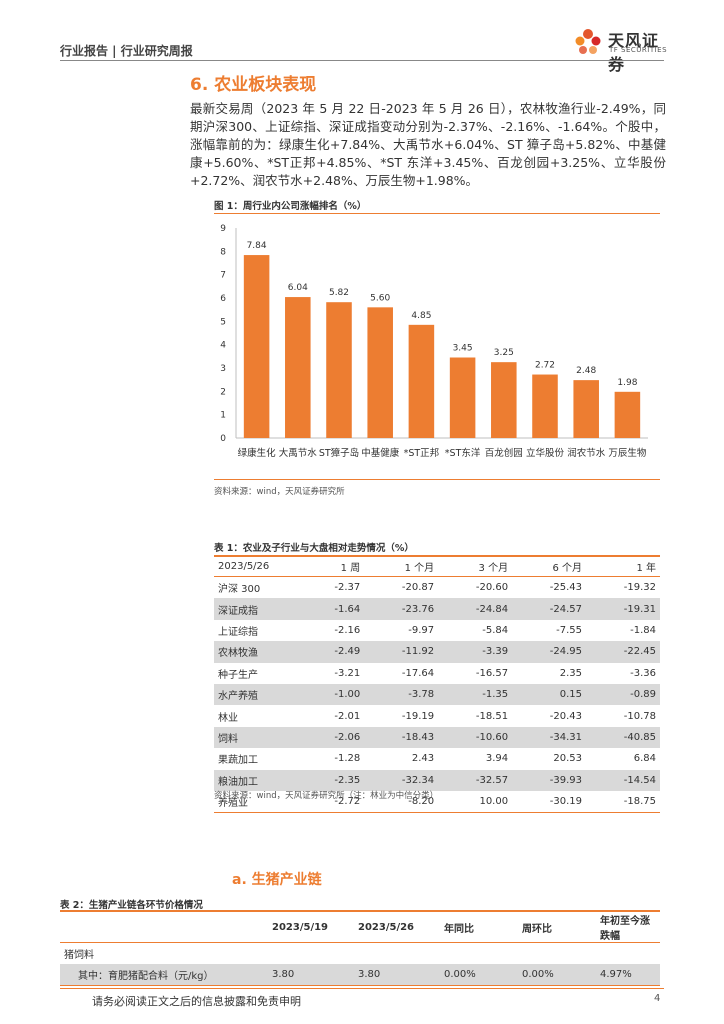 The height and width of the screenshot is (1024, 724). I want to click on table-row: 水产养殖 -1.00 -3.78 -1.35 0.15 -0.89, so click(437, 694).